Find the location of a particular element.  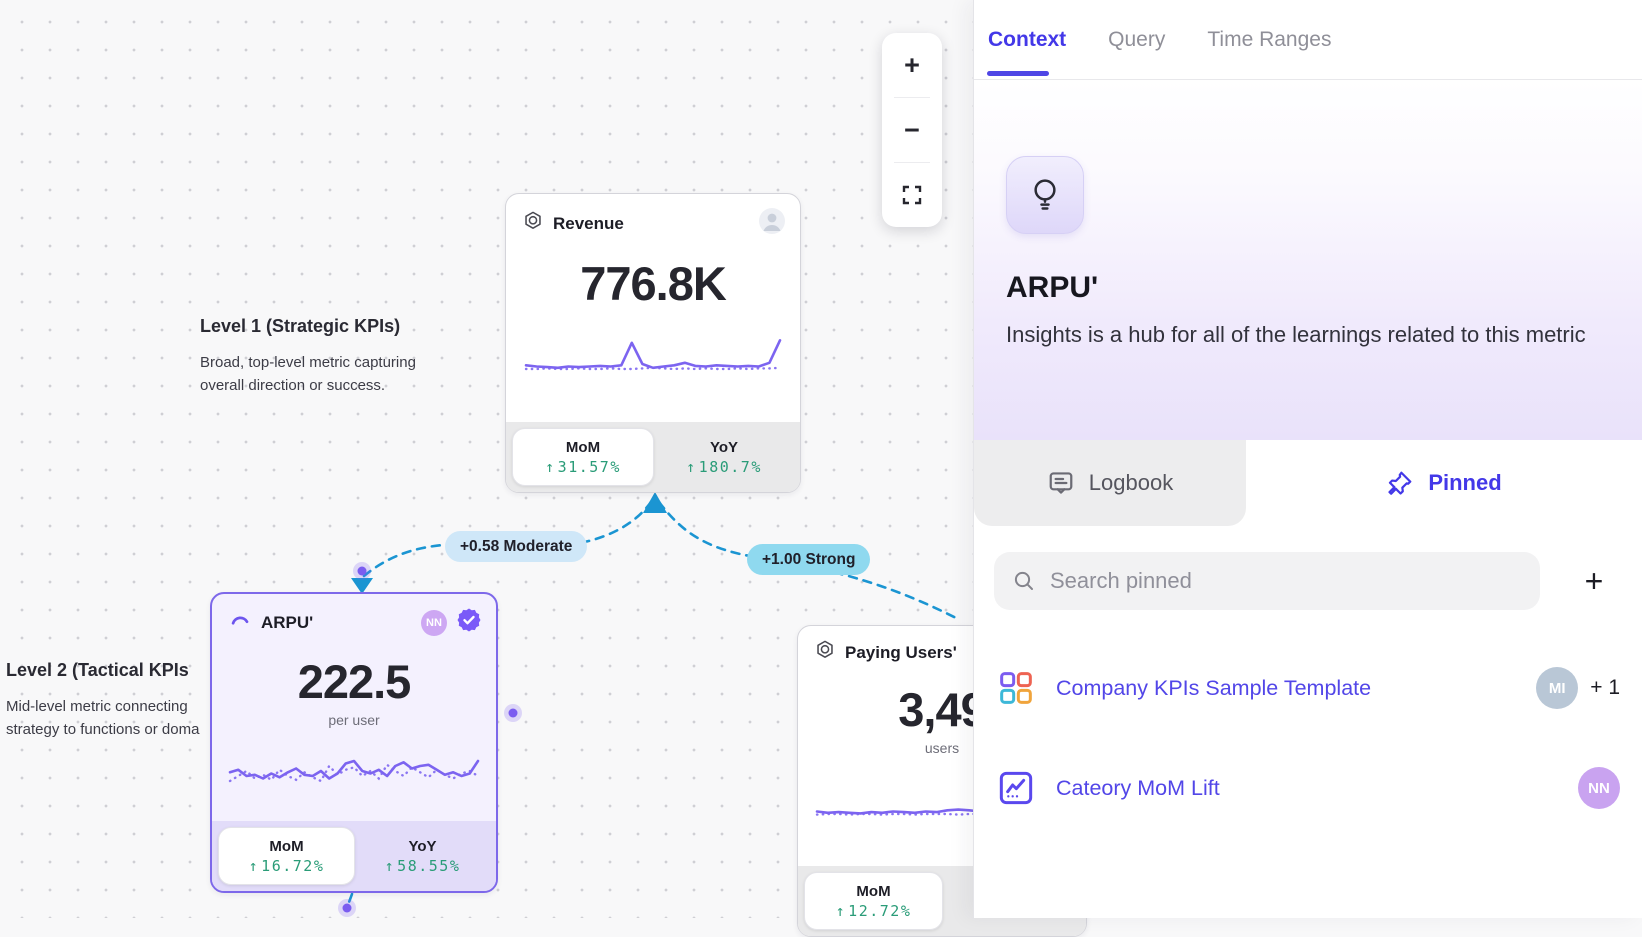

line-chart-icon is located at coordinates (1016, 788).